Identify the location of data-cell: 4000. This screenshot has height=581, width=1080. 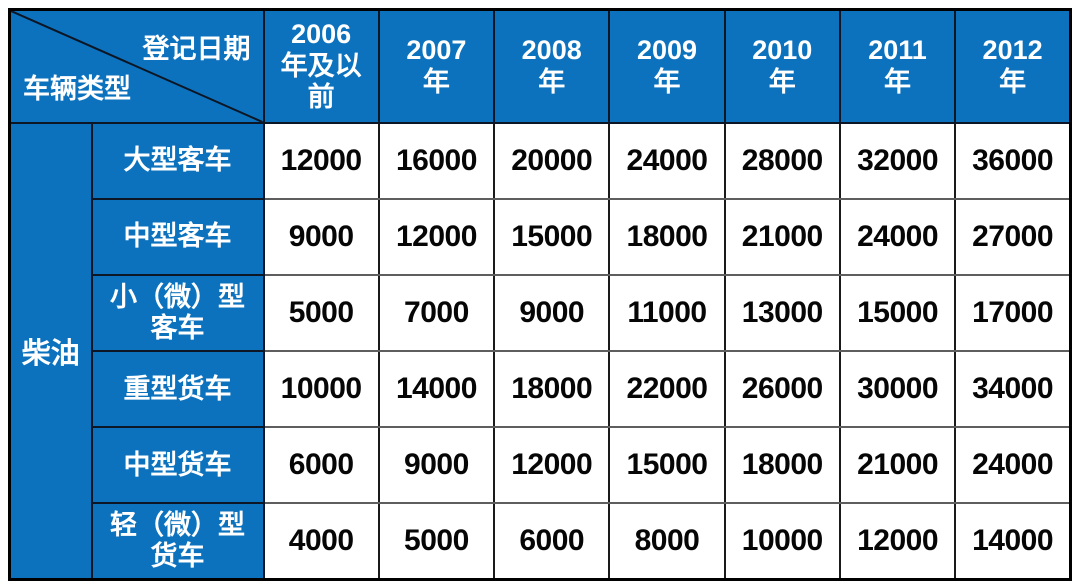
(321, 541).